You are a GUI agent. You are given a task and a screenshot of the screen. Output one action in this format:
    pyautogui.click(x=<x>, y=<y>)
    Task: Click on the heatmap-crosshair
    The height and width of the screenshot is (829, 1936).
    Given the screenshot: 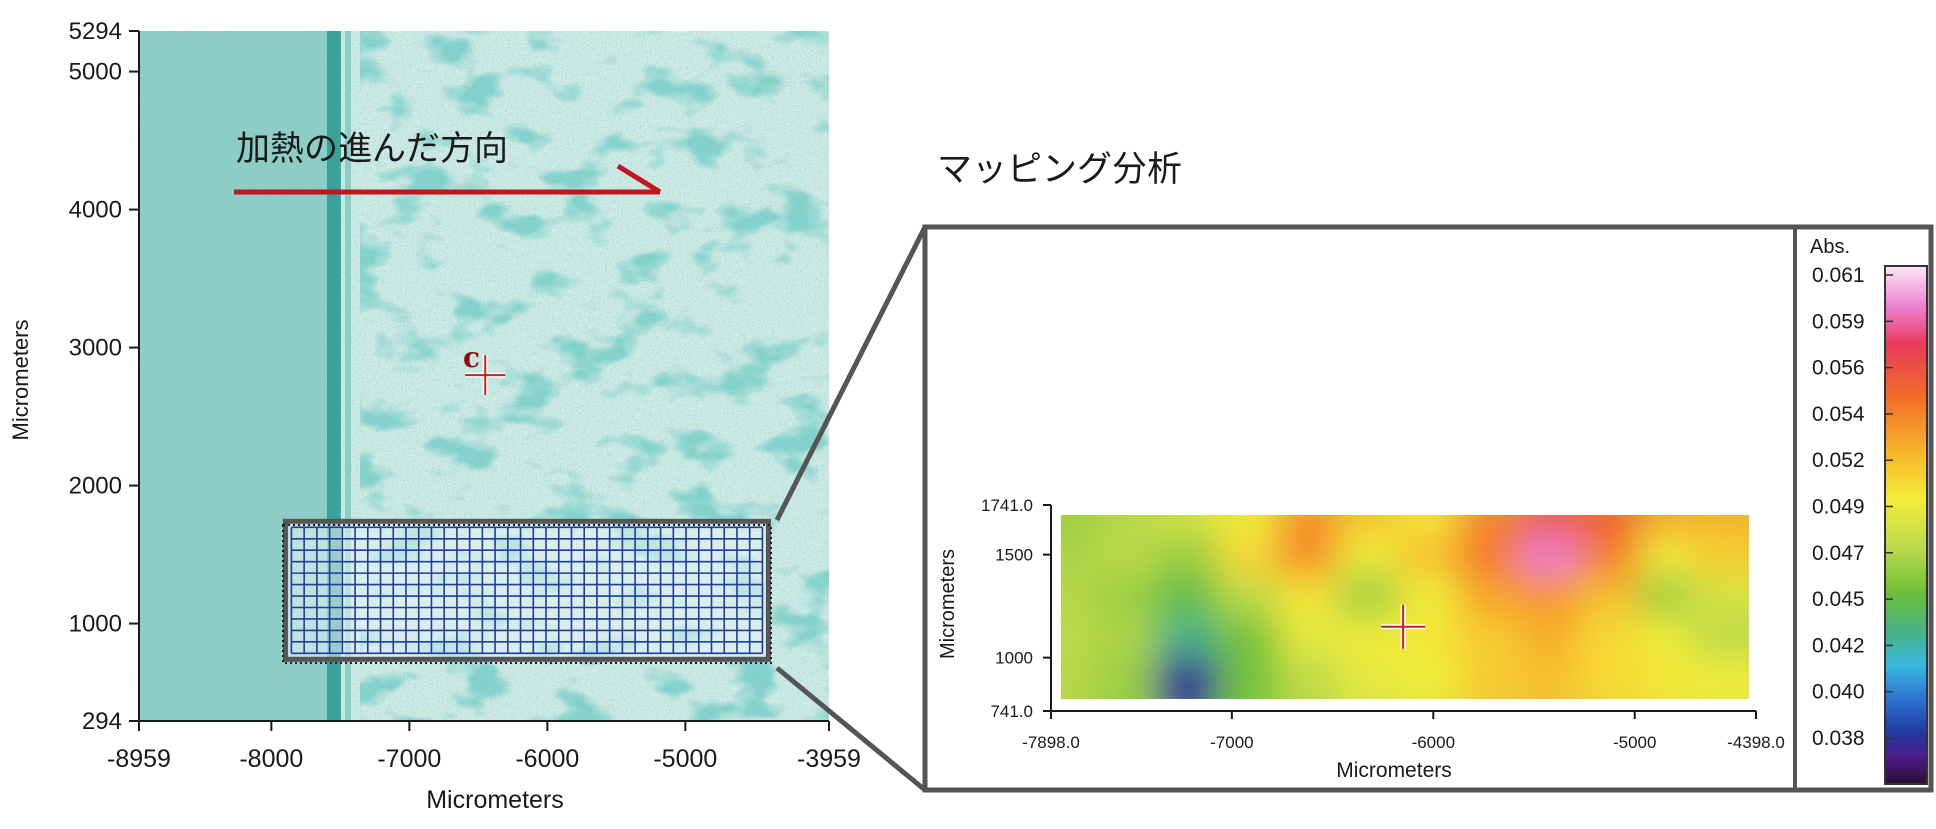 What is the action you would take?
    pyautogui.click(x=1403, y=626)
    